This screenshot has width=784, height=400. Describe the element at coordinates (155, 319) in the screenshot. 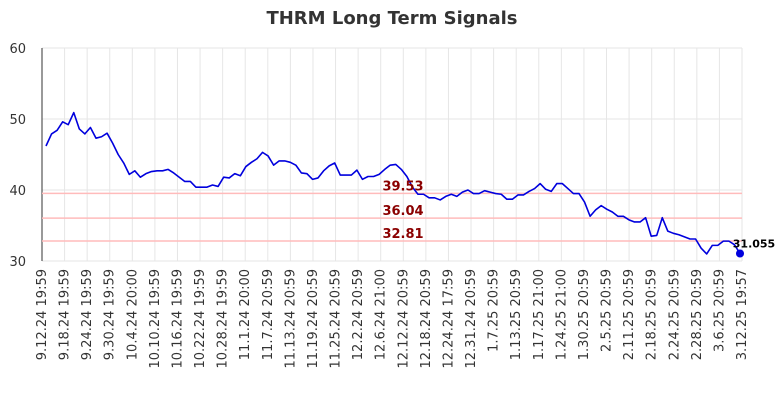

I see `x-tick-label: 10.10.24 19:59` at that location.